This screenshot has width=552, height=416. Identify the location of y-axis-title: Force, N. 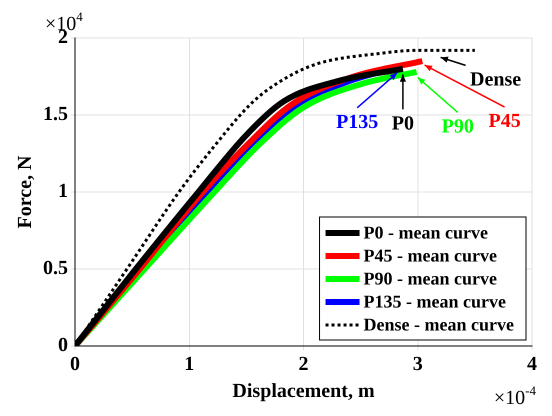
(25, 191).